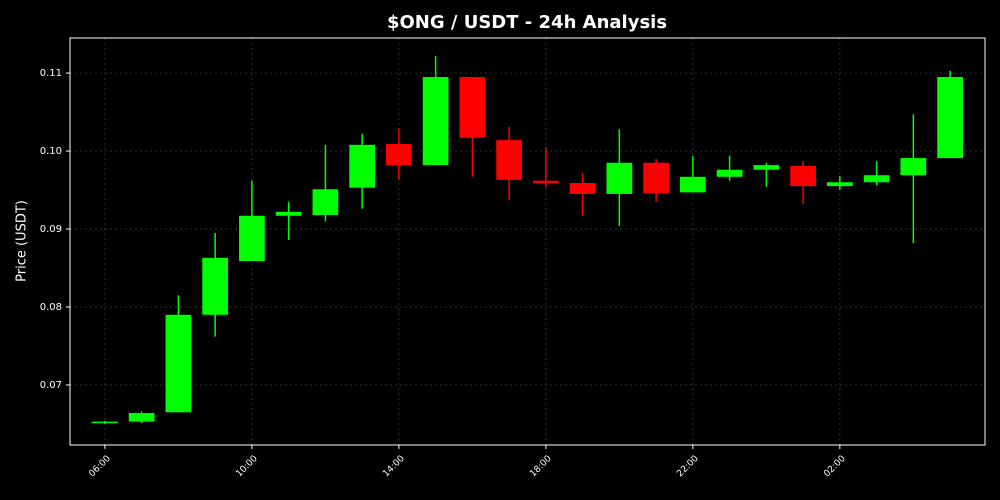 Image resolution: width=1000 pixels, height=500 pixels. What do you see at coordinates (51, 73) in the screenshot?
I see `y-tick-label: 0.11` at bounding box center [51, 73].